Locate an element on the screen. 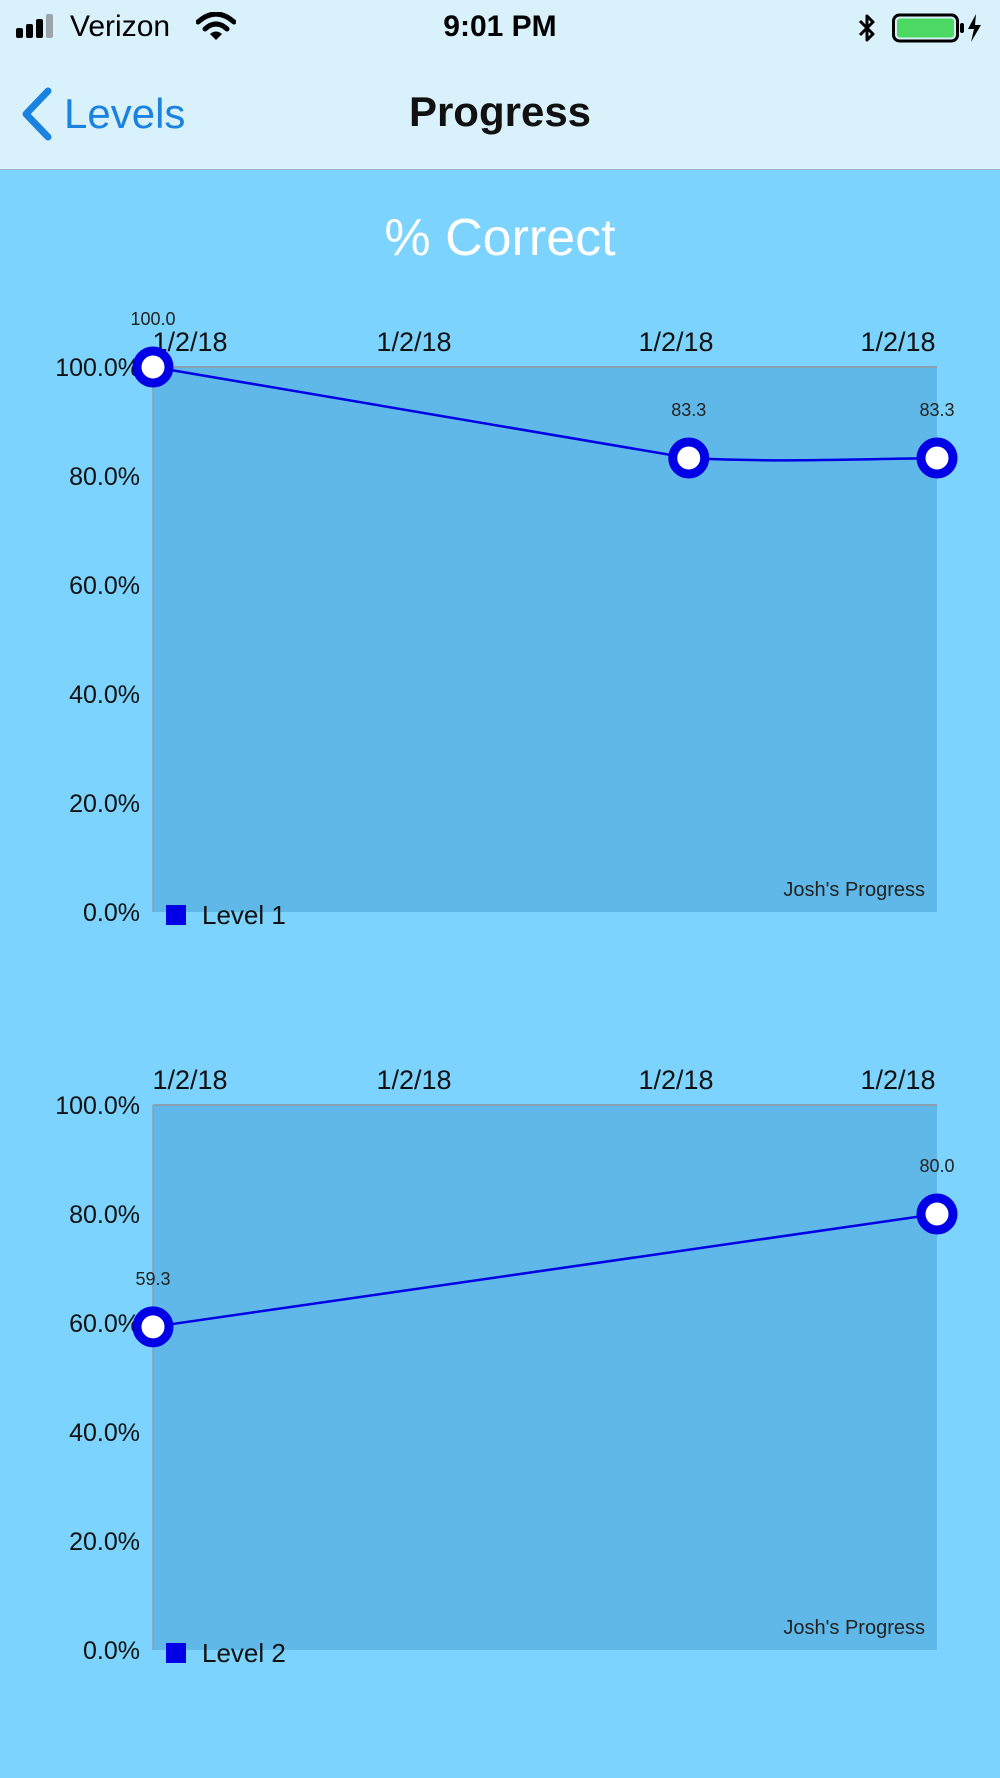 This screenshot has height=1778, width=1000. bluetooth-icon is located at coordinates (866, 28).